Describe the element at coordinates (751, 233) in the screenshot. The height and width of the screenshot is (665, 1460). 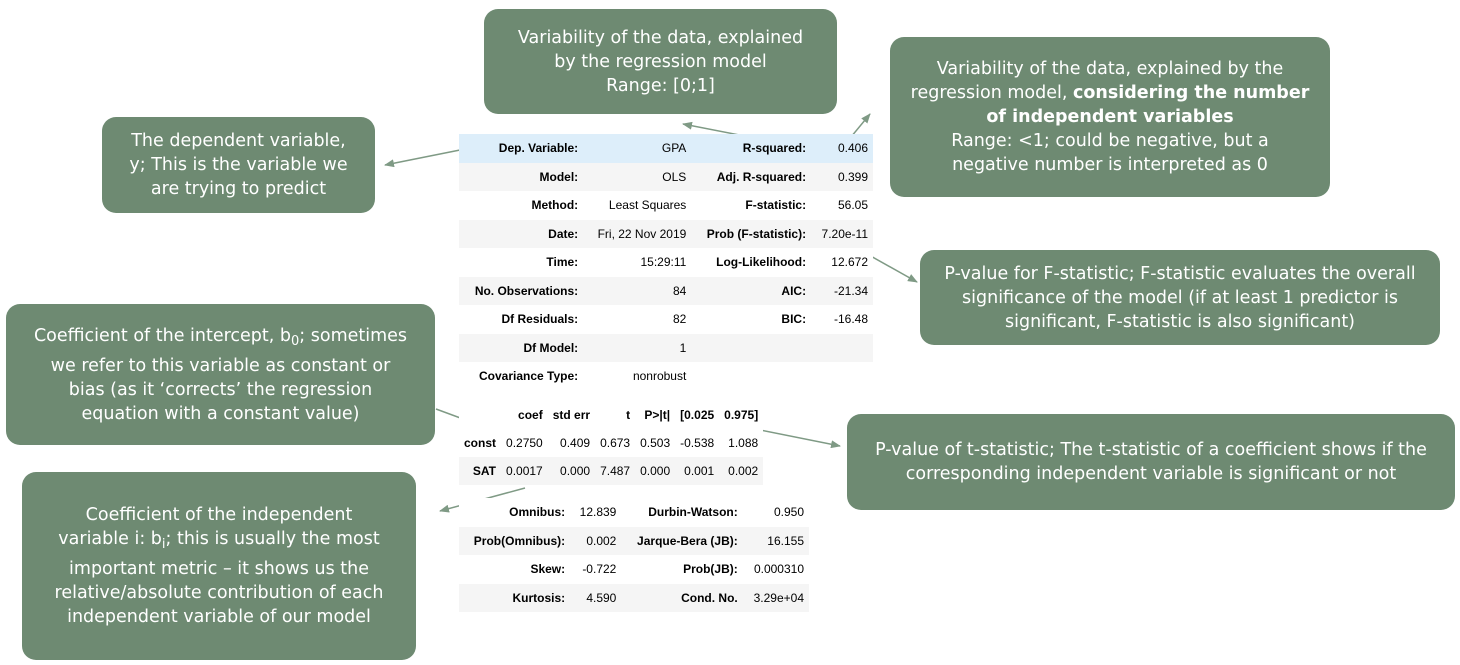
I see `summary-key: Prob (F-statistic):` at that location.